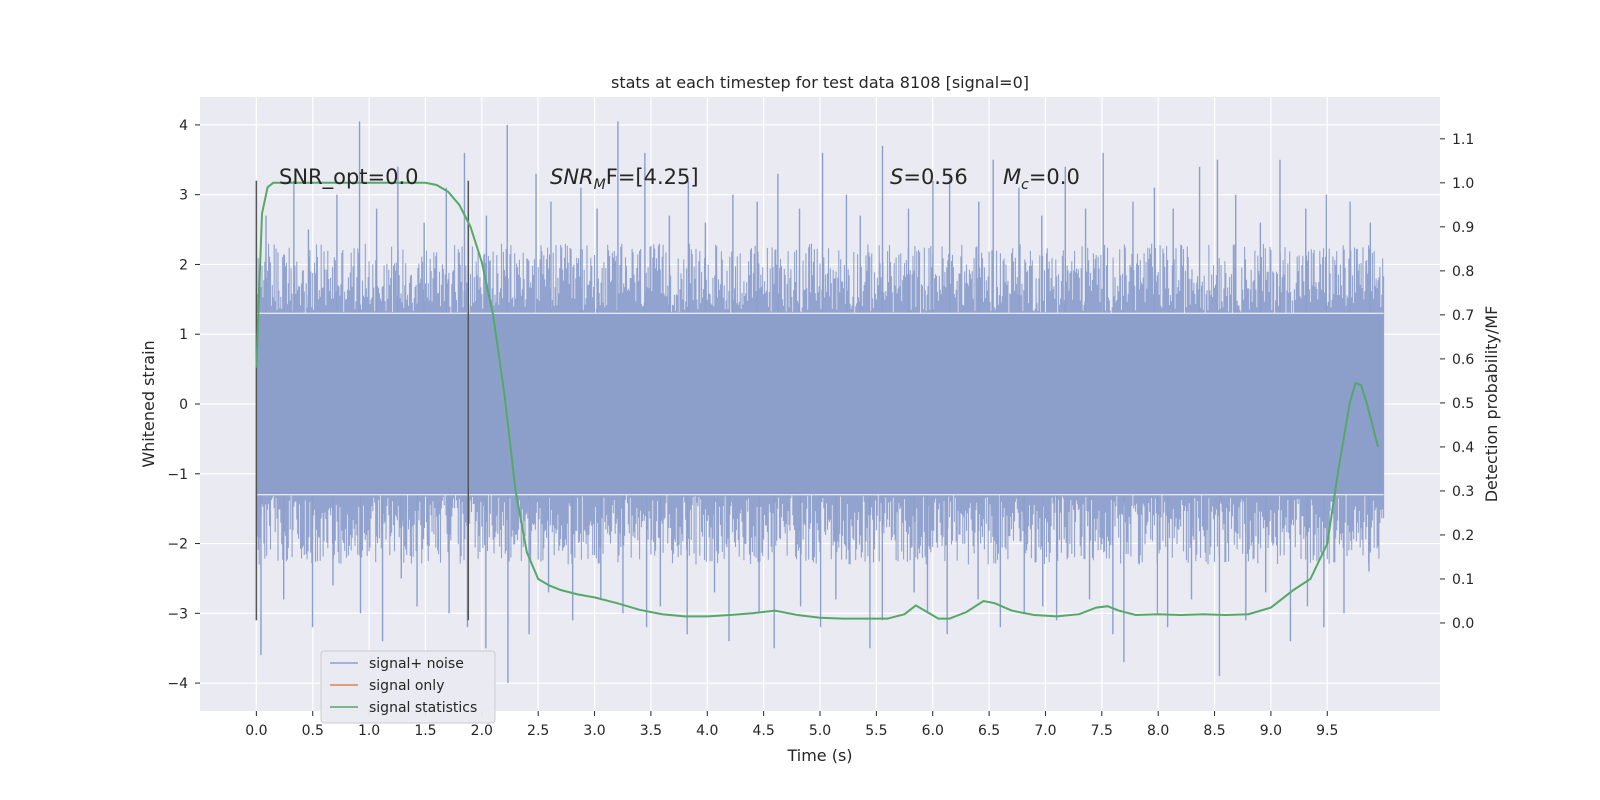 This screenshot has height=800, width=1600. I want to click on y-right-tick-label-9: 0.9, so click(1463, 228).